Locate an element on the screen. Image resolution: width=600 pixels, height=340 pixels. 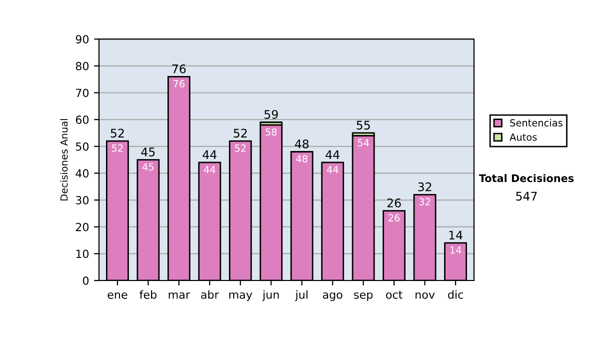
data-label: 76 is located at coordinates (179, 84).